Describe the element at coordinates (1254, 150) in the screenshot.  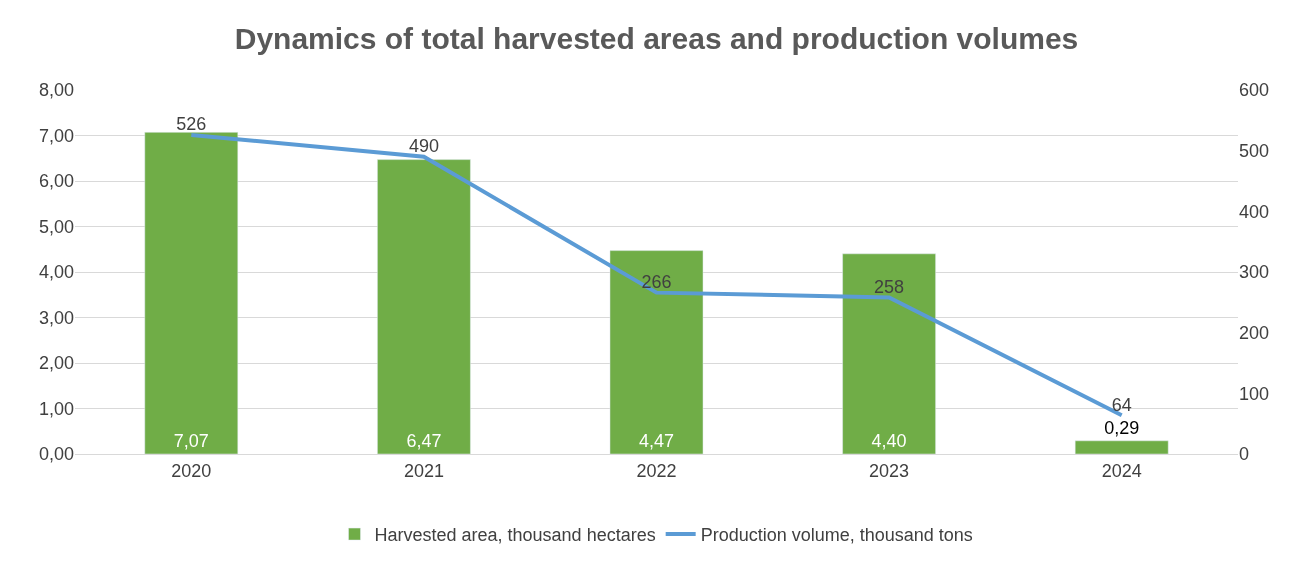
I see `y2-tick-label: 500` at that location.